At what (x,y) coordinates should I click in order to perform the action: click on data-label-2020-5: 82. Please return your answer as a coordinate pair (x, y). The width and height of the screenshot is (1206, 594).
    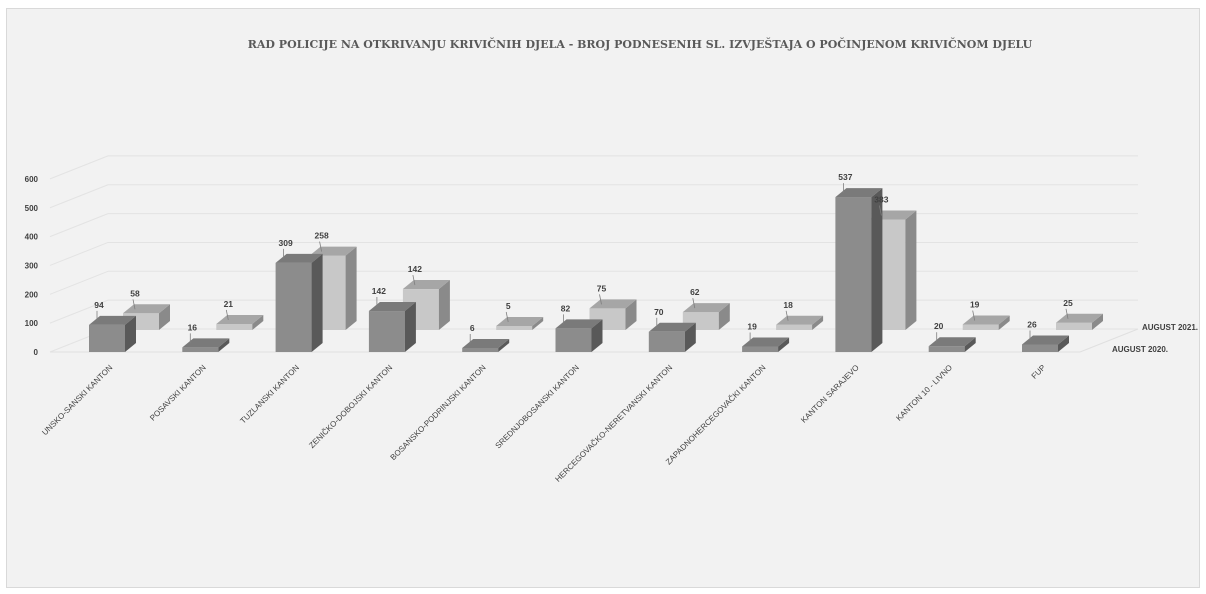
    Looking at the image, I should click on (566, 308).